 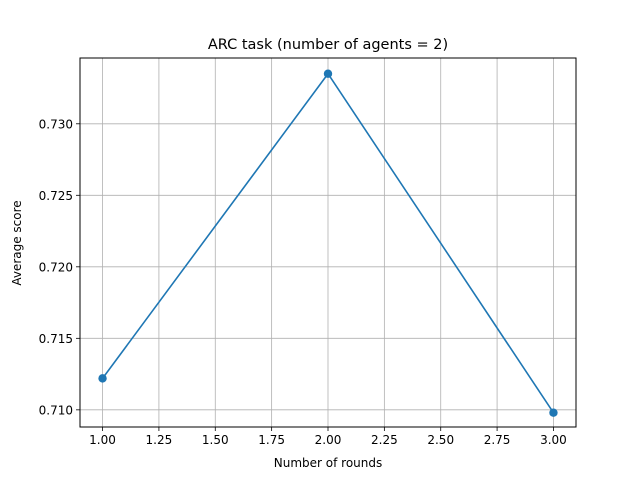 I want to click on x-tick-label: 1.25, so click(x=159, y=440).